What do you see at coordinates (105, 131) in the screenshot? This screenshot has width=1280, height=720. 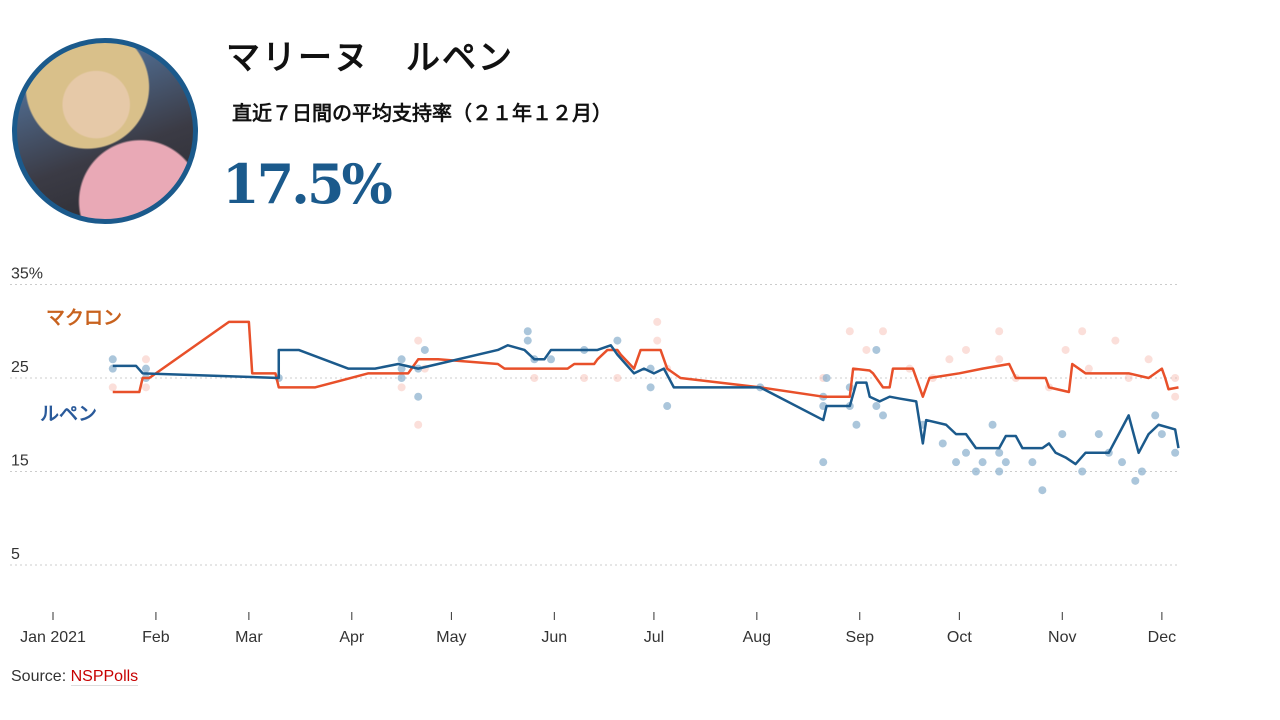 I see `candidate-photo` at bounding box center [105, 131].